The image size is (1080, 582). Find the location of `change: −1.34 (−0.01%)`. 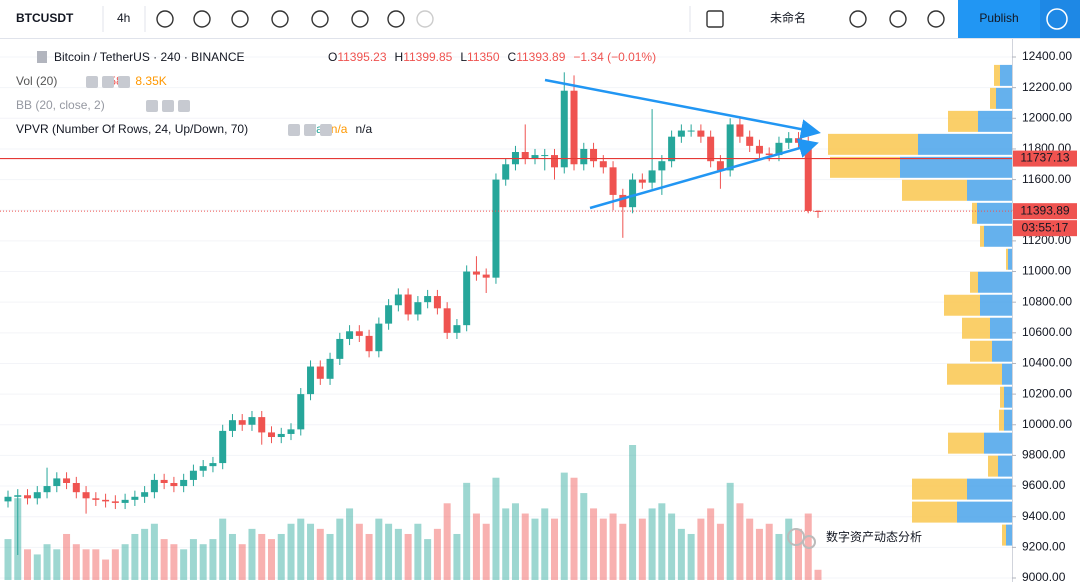

change: −1.34 (−0.01%) is located at coordinates (614, 57).